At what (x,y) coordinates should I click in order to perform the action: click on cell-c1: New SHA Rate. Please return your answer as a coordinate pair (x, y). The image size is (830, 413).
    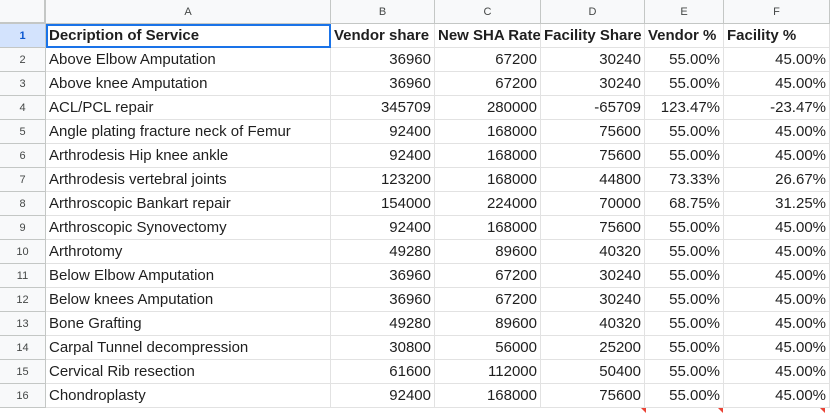
    Looking at the image, I should click on (488, 36).